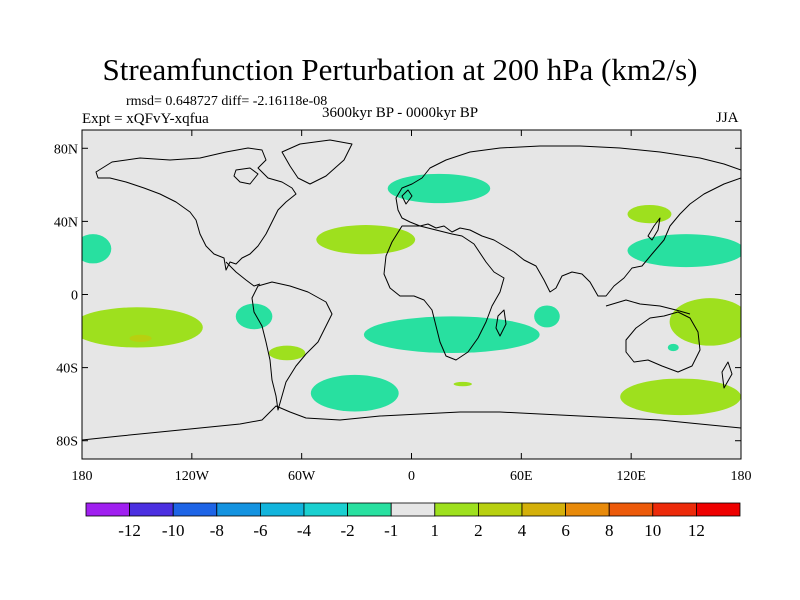  What do you see at coordinates (652, 530) in the screenshot?
I see `colorbar-label: 10` at bounding box center [652, 530].